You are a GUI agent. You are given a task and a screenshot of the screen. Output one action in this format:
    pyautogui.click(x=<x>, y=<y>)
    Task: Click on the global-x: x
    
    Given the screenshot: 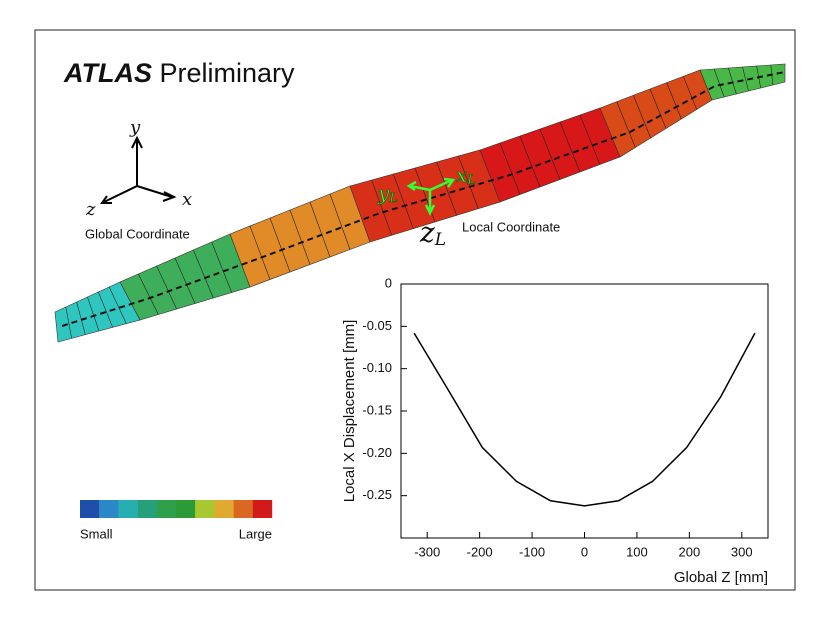 What is the action you would take?
    pyautogui.click(x=187, y=199)
    